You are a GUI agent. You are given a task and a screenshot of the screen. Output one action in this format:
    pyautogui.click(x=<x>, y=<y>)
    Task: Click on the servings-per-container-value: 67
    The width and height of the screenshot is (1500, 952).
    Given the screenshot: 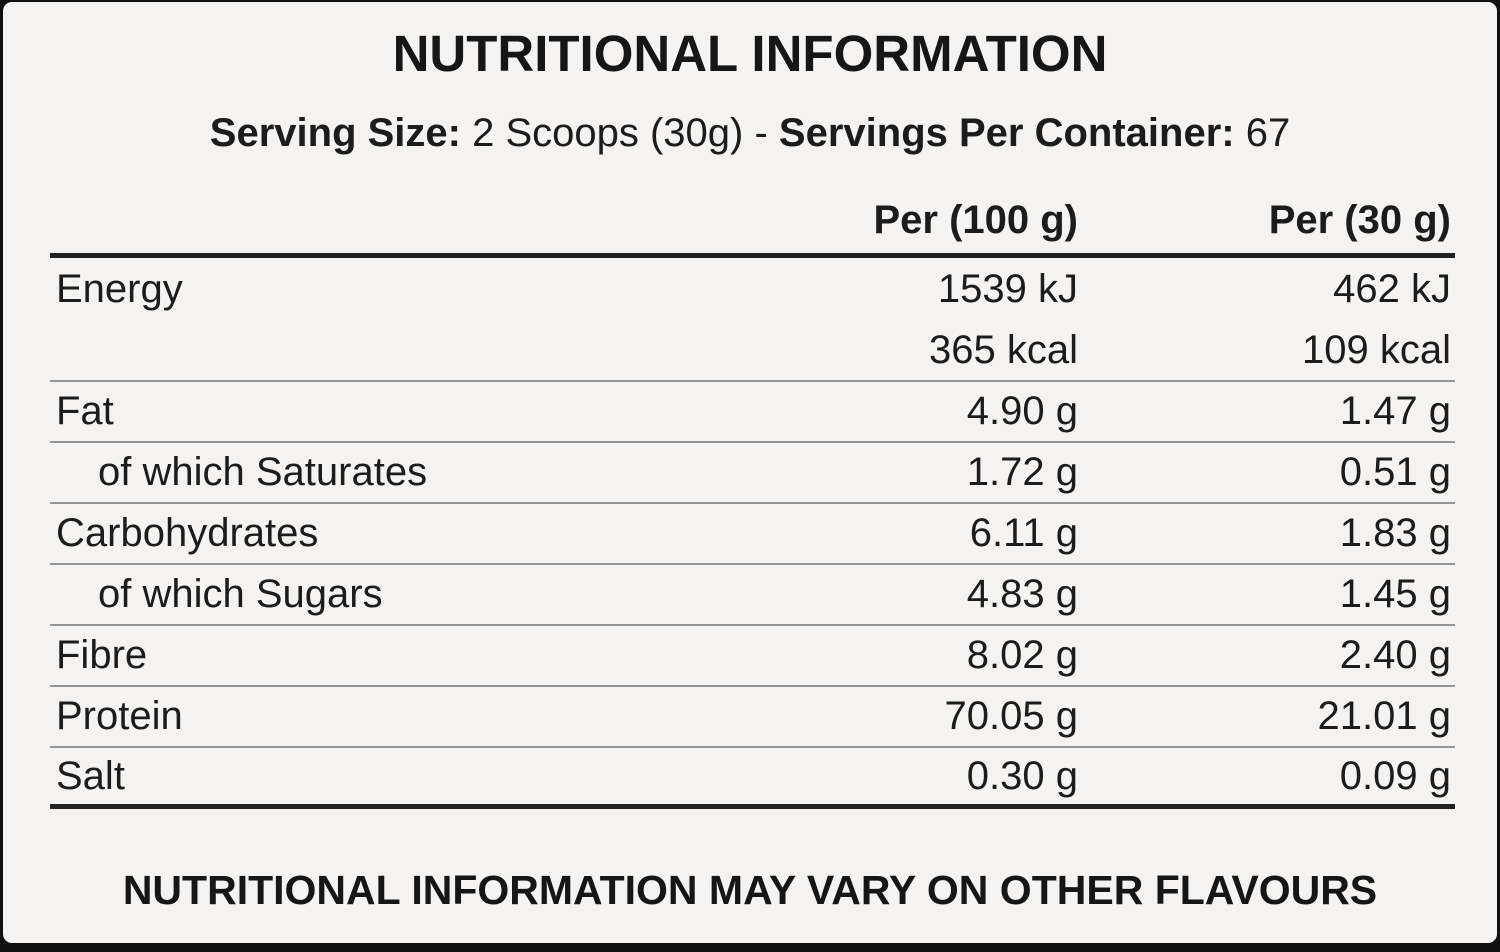 What is the action you would take?
    pyautogui.click(x=1268, y=133)
    